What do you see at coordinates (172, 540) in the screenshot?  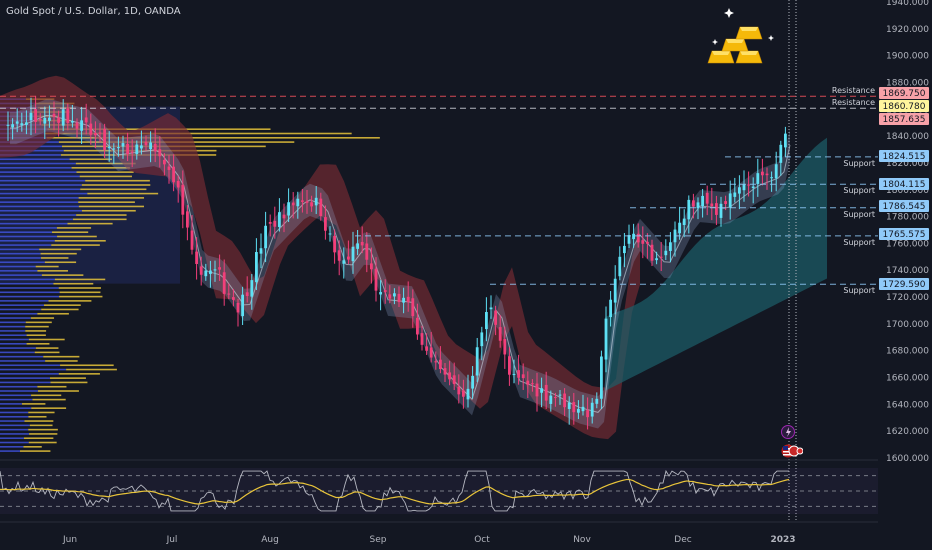 I see `time-tick-label: Jul` at bounding box center [172, 540].